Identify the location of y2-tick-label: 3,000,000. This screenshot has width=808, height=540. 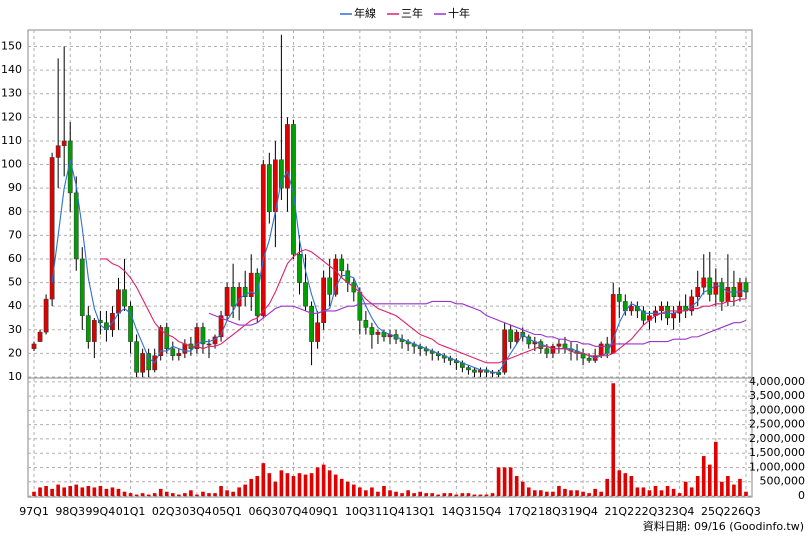
(777, 409).